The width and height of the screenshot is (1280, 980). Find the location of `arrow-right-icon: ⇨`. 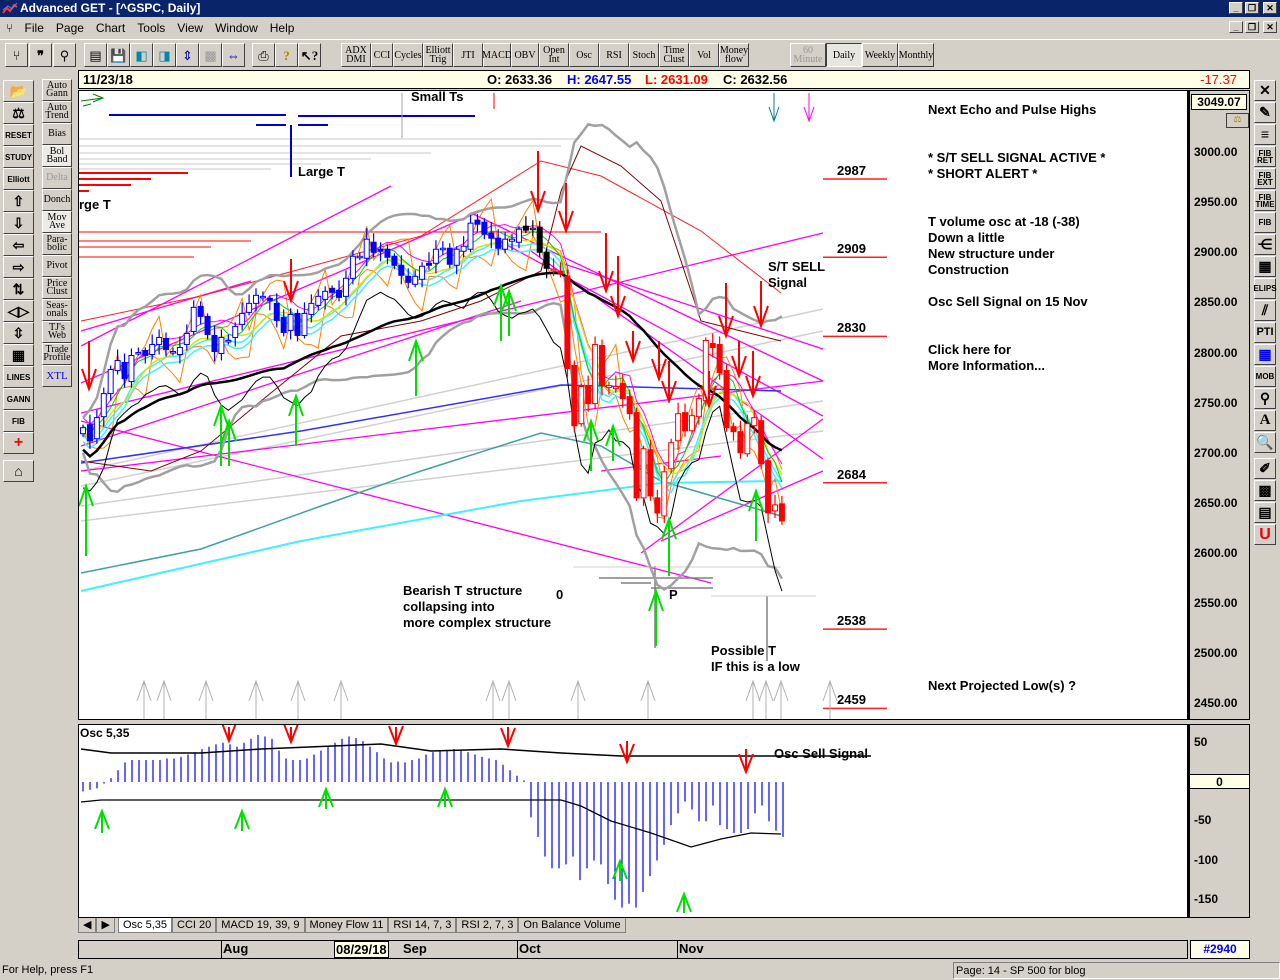

arrow-right-icon: ⇨ is located at coordinates (18, 267).